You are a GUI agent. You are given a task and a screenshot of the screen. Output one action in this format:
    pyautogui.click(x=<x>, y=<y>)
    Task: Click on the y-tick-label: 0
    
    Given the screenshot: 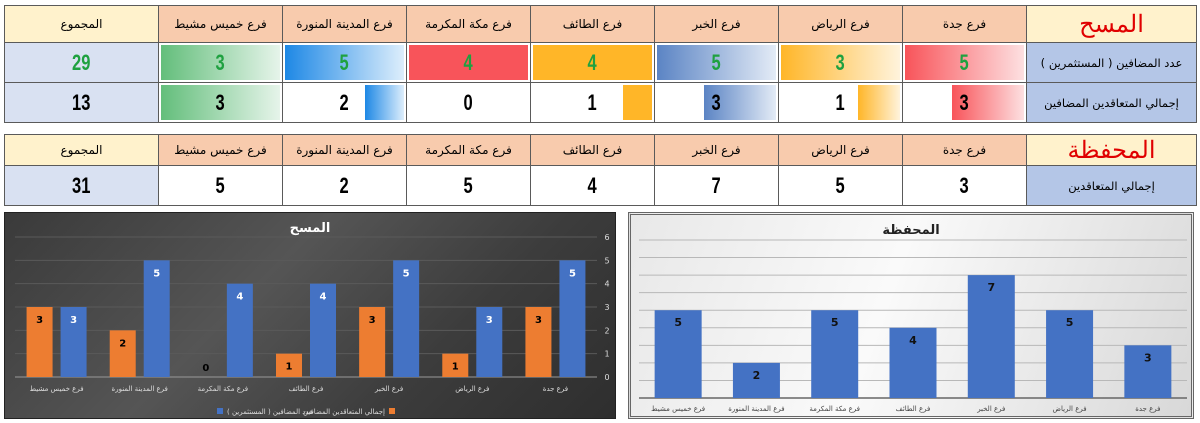 What is the action you would take?
    pyautogui.click(x=606, y=377)
    